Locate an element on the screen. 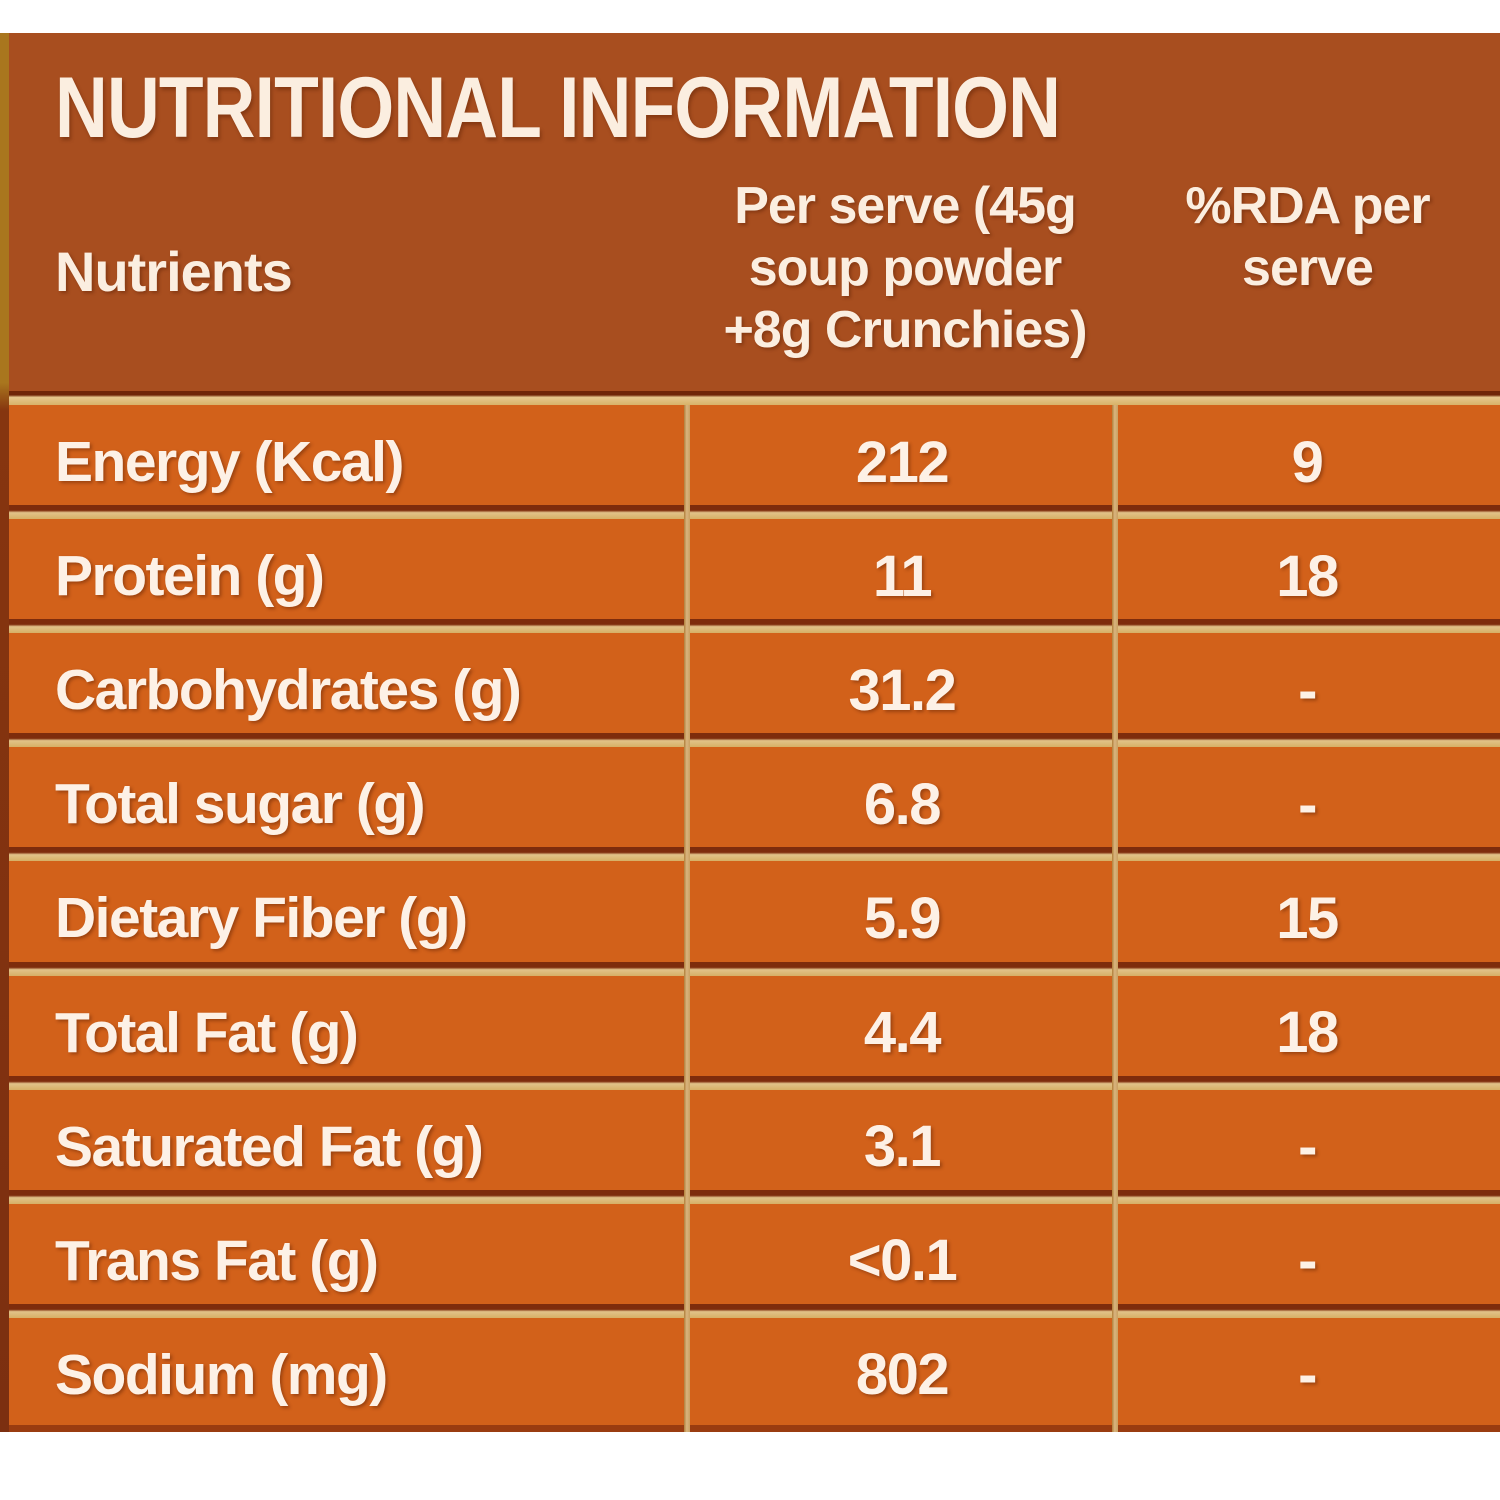 The width and height of the screenshot is (1500, 1500). table-row: Saturated Fat (g) 3.1 - is located at coordinates (750, 1147).